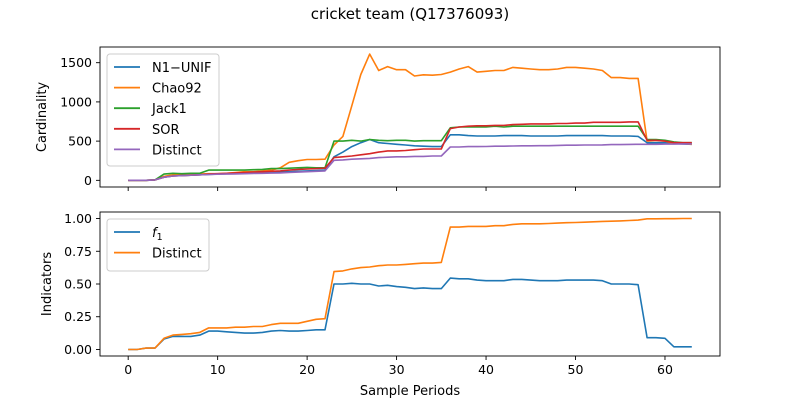 The width and height of the screenshot is (800, 400). I want to click on legend: f1 Distinct, so click(158, 245).